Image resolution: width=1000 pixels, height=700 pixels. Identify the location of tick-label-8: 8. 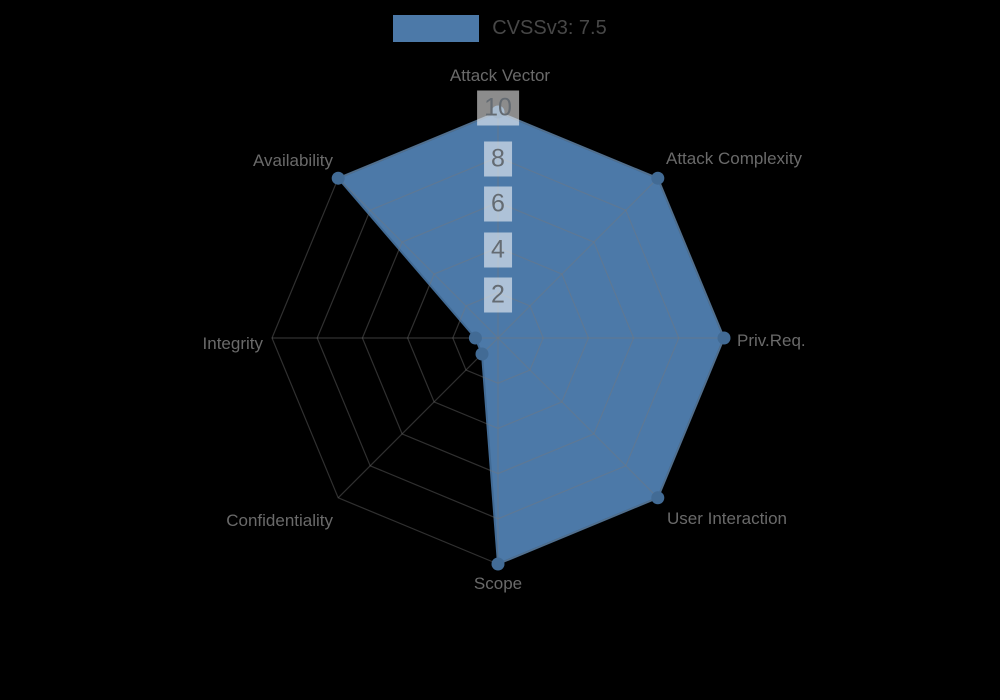
(498, 159).